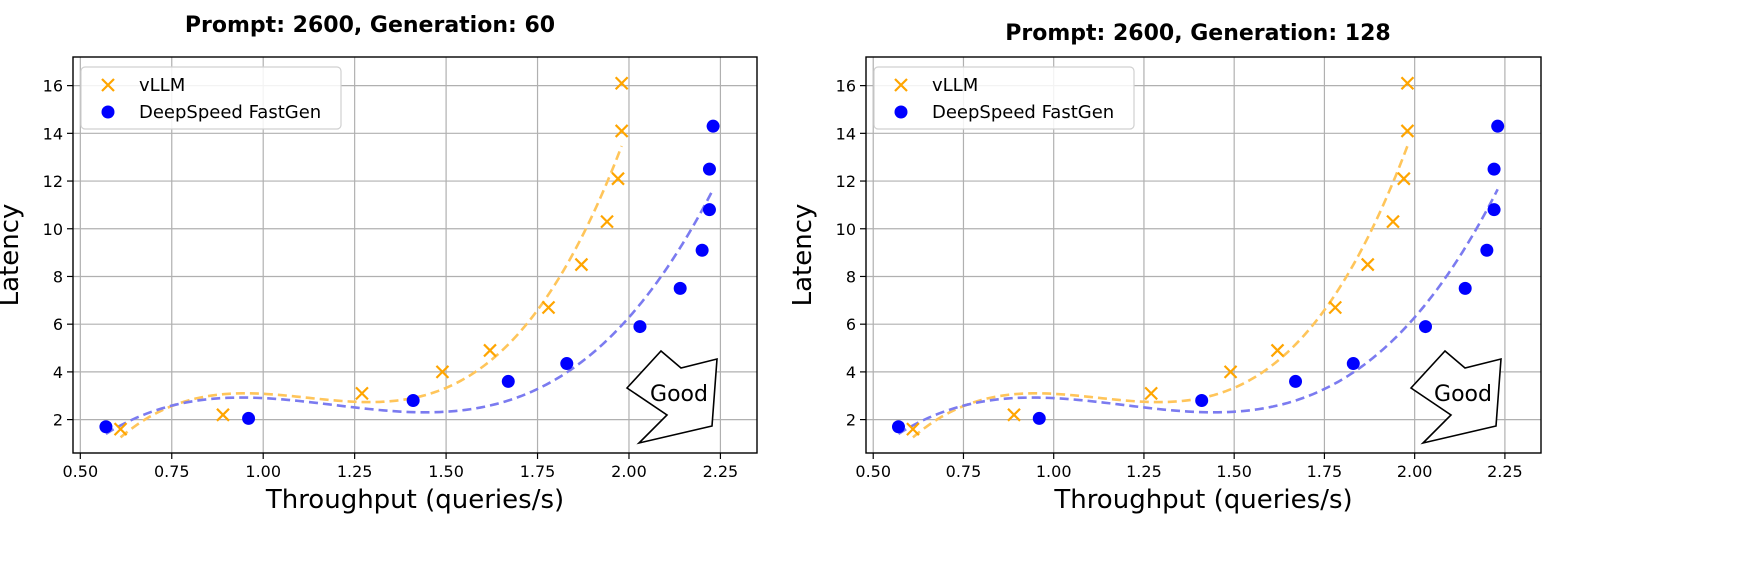 Image resolution: width=1752 pixels, height=587 pixels. Describe the element at coordinates (58, 420) in the screenshot. I see `chart-left-ytick-label: 2` at that location.